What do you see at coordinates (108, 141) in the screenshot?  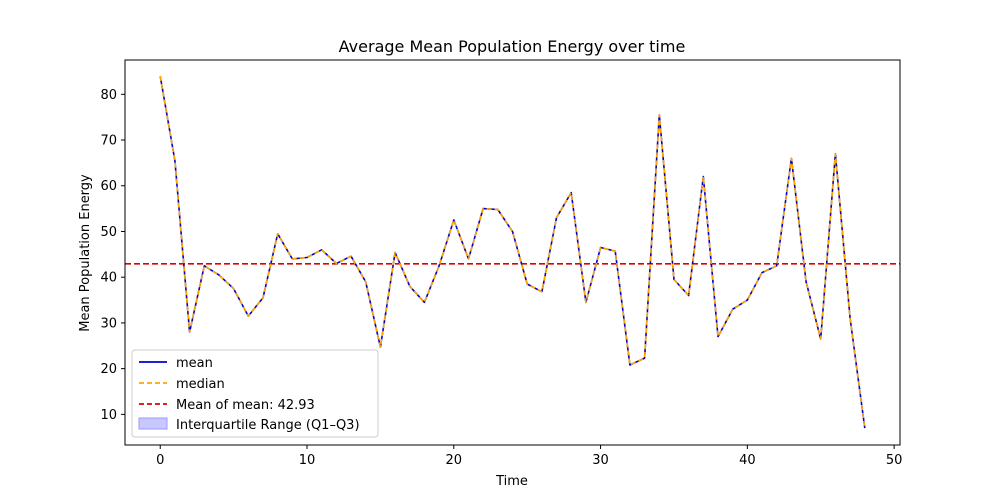 I see `y-tick-label-70: 70` at bounding box center [108, 141].